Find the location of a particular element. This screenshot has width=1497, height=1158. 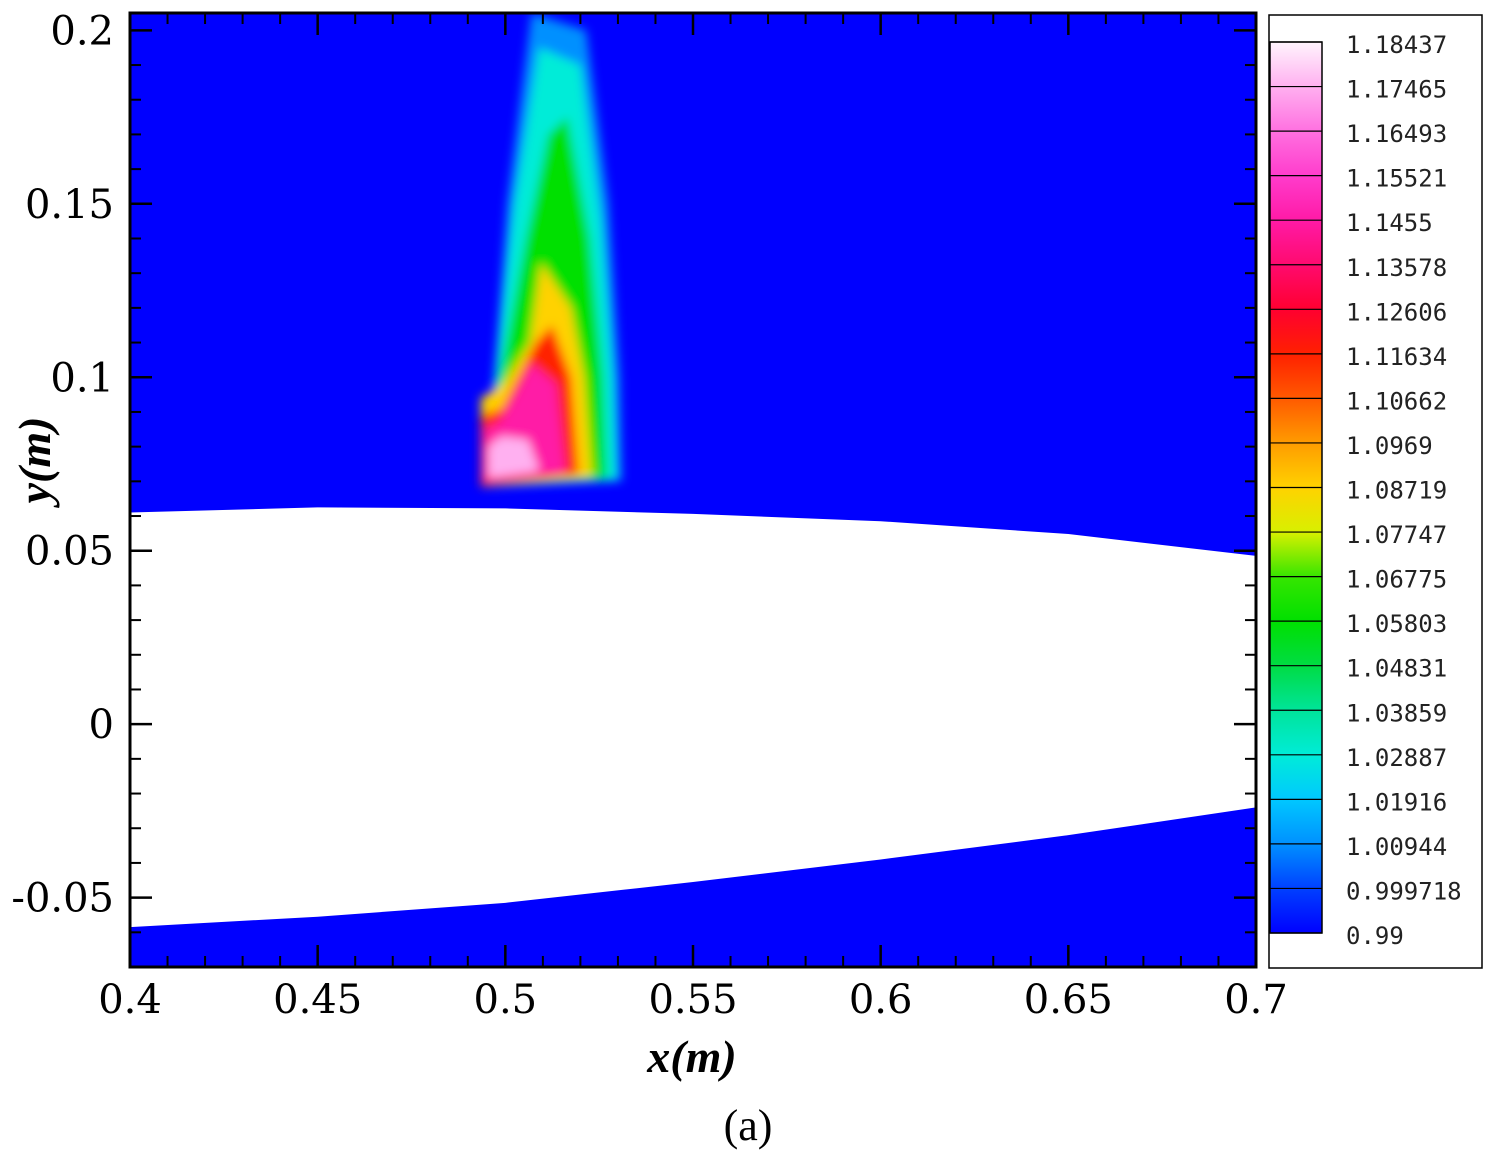

y-tick-label: 0.15 is located at coordinates (69, 205).